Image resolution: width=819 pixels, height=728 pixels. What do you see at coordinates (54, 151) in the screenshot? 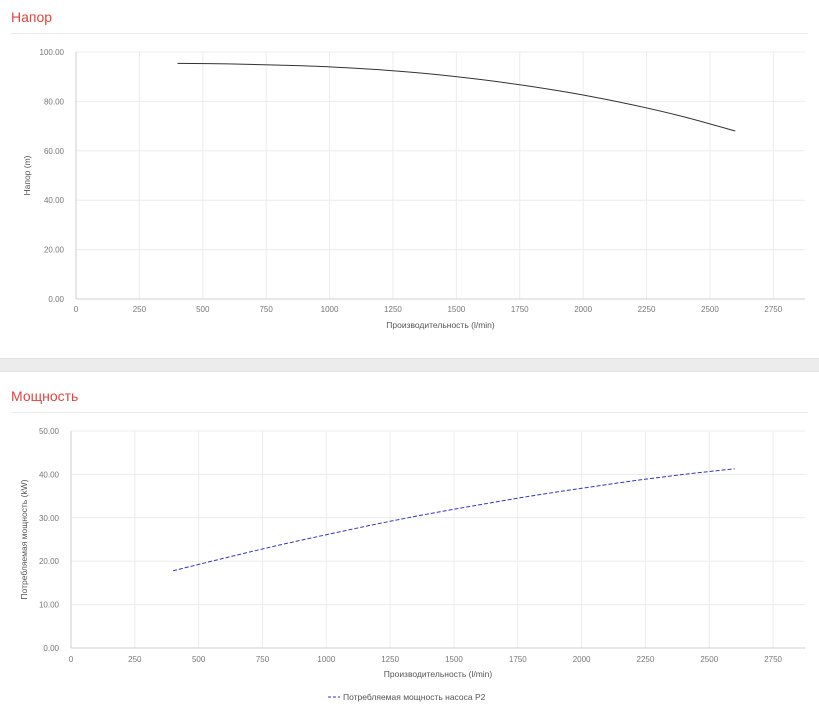
I see `y-tick-label: 60.00` at bounding box center [54, 151].